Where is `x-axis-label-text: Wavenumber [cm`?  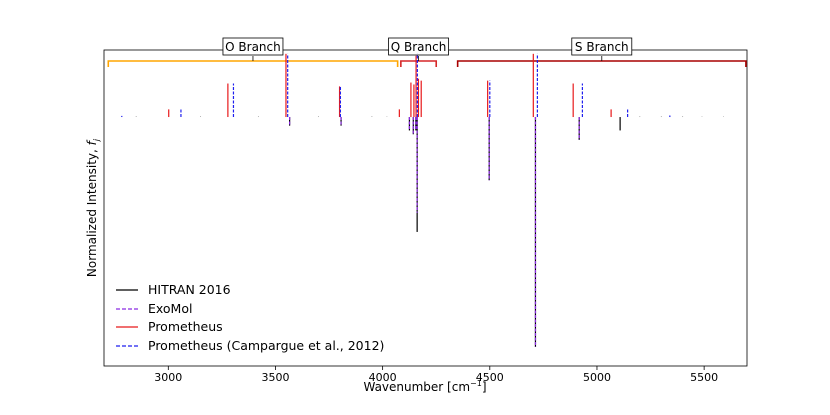
x-axis-label-text: Wavenumber [cm is located at coordinates (416, 387).